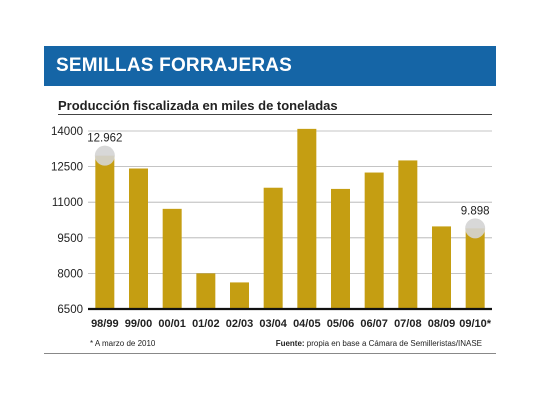  What do you see at coordinates (70, 310) in the screenshot?
I see `y-tick-label: 6500` at bounding box center [70, 310].